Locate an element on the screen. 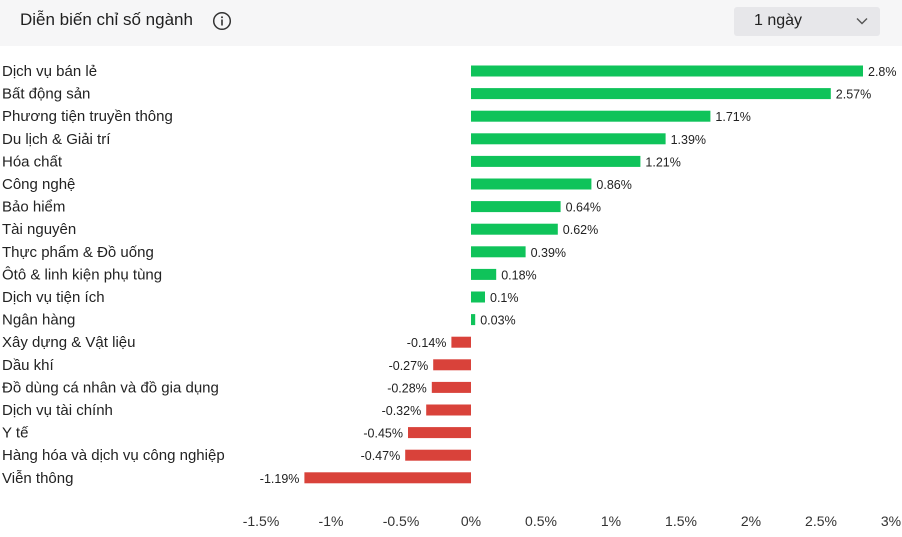 This screenshot has height=537, width=902. data-label: 0.03% is located at coordinates (497, 321).